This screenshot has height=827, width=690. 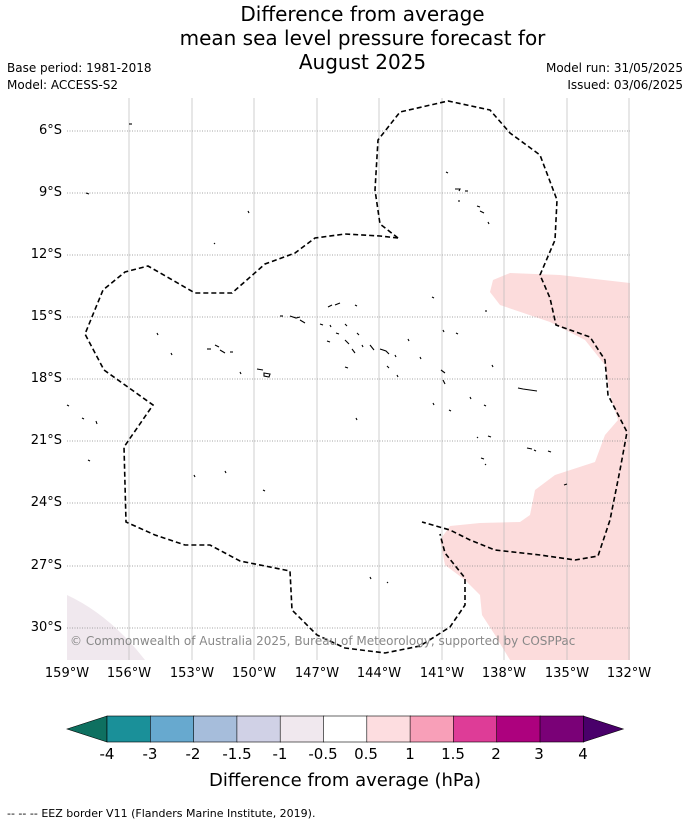 What do you see at coordinates (237, 754) in the screenshot?
I see `colorbar-tick-label: -1.5` at bounding box center [237, 754].